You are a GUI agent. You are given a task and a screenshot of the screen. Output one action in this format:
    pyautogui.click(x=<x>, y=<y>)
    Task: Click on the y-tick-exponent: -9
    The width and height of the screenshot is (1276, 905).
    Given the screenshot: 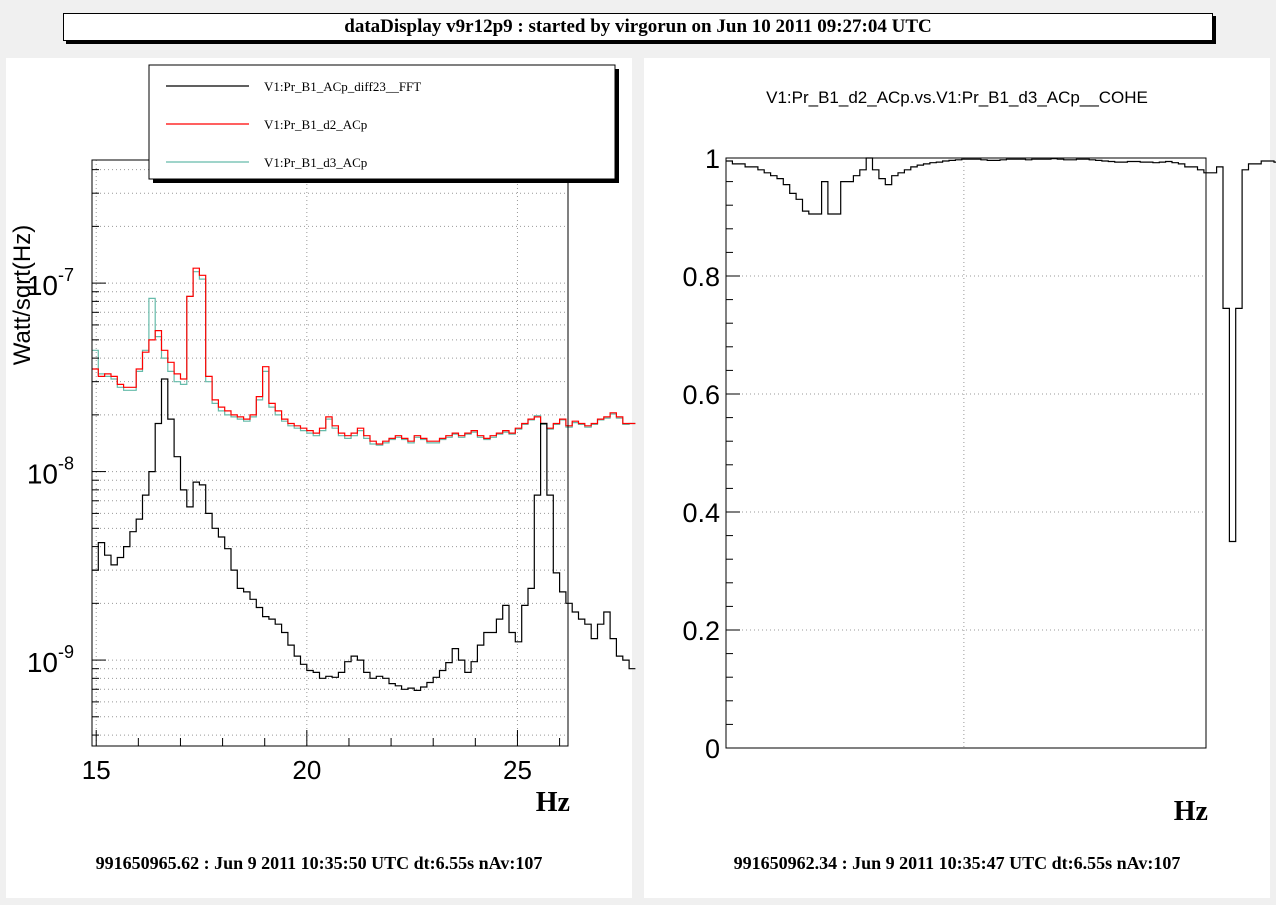 What is the action you would take?
    pyautogui.click(x=66, y=652)
    